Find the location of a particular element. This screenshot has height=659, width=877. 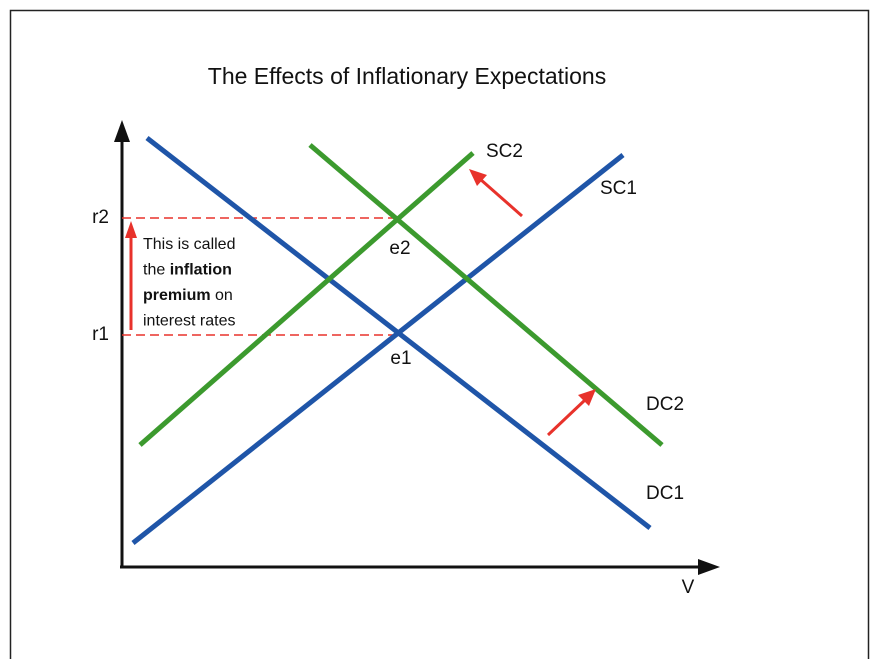

y-axis-arrow is located at coordinates (122, 131).